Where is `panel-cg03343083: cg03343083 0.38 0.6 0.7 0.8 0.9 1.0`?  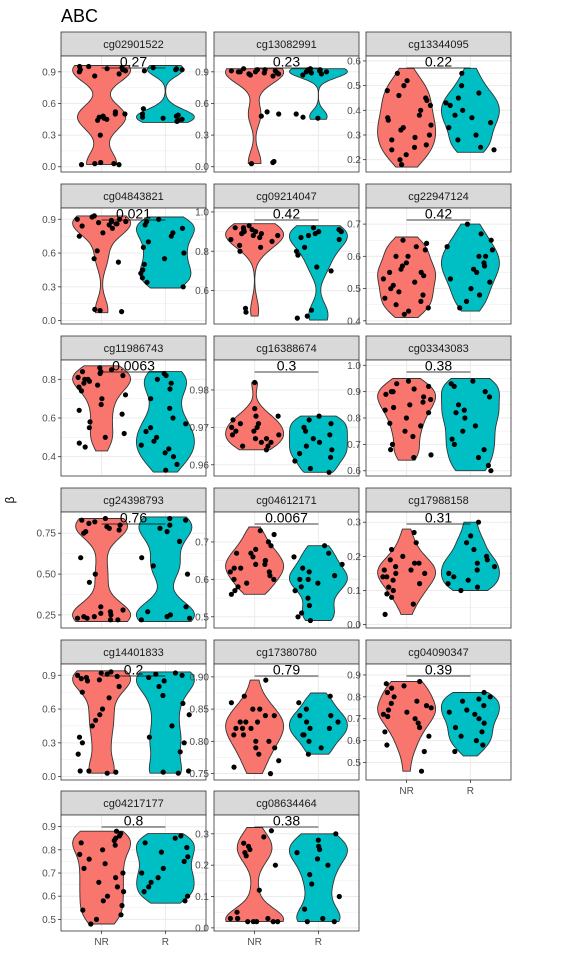
panel-cg03343083: cg03343083 0.38 0.6 0.7 0.8 0.9 1.0 is located at coordinates (429, 406).